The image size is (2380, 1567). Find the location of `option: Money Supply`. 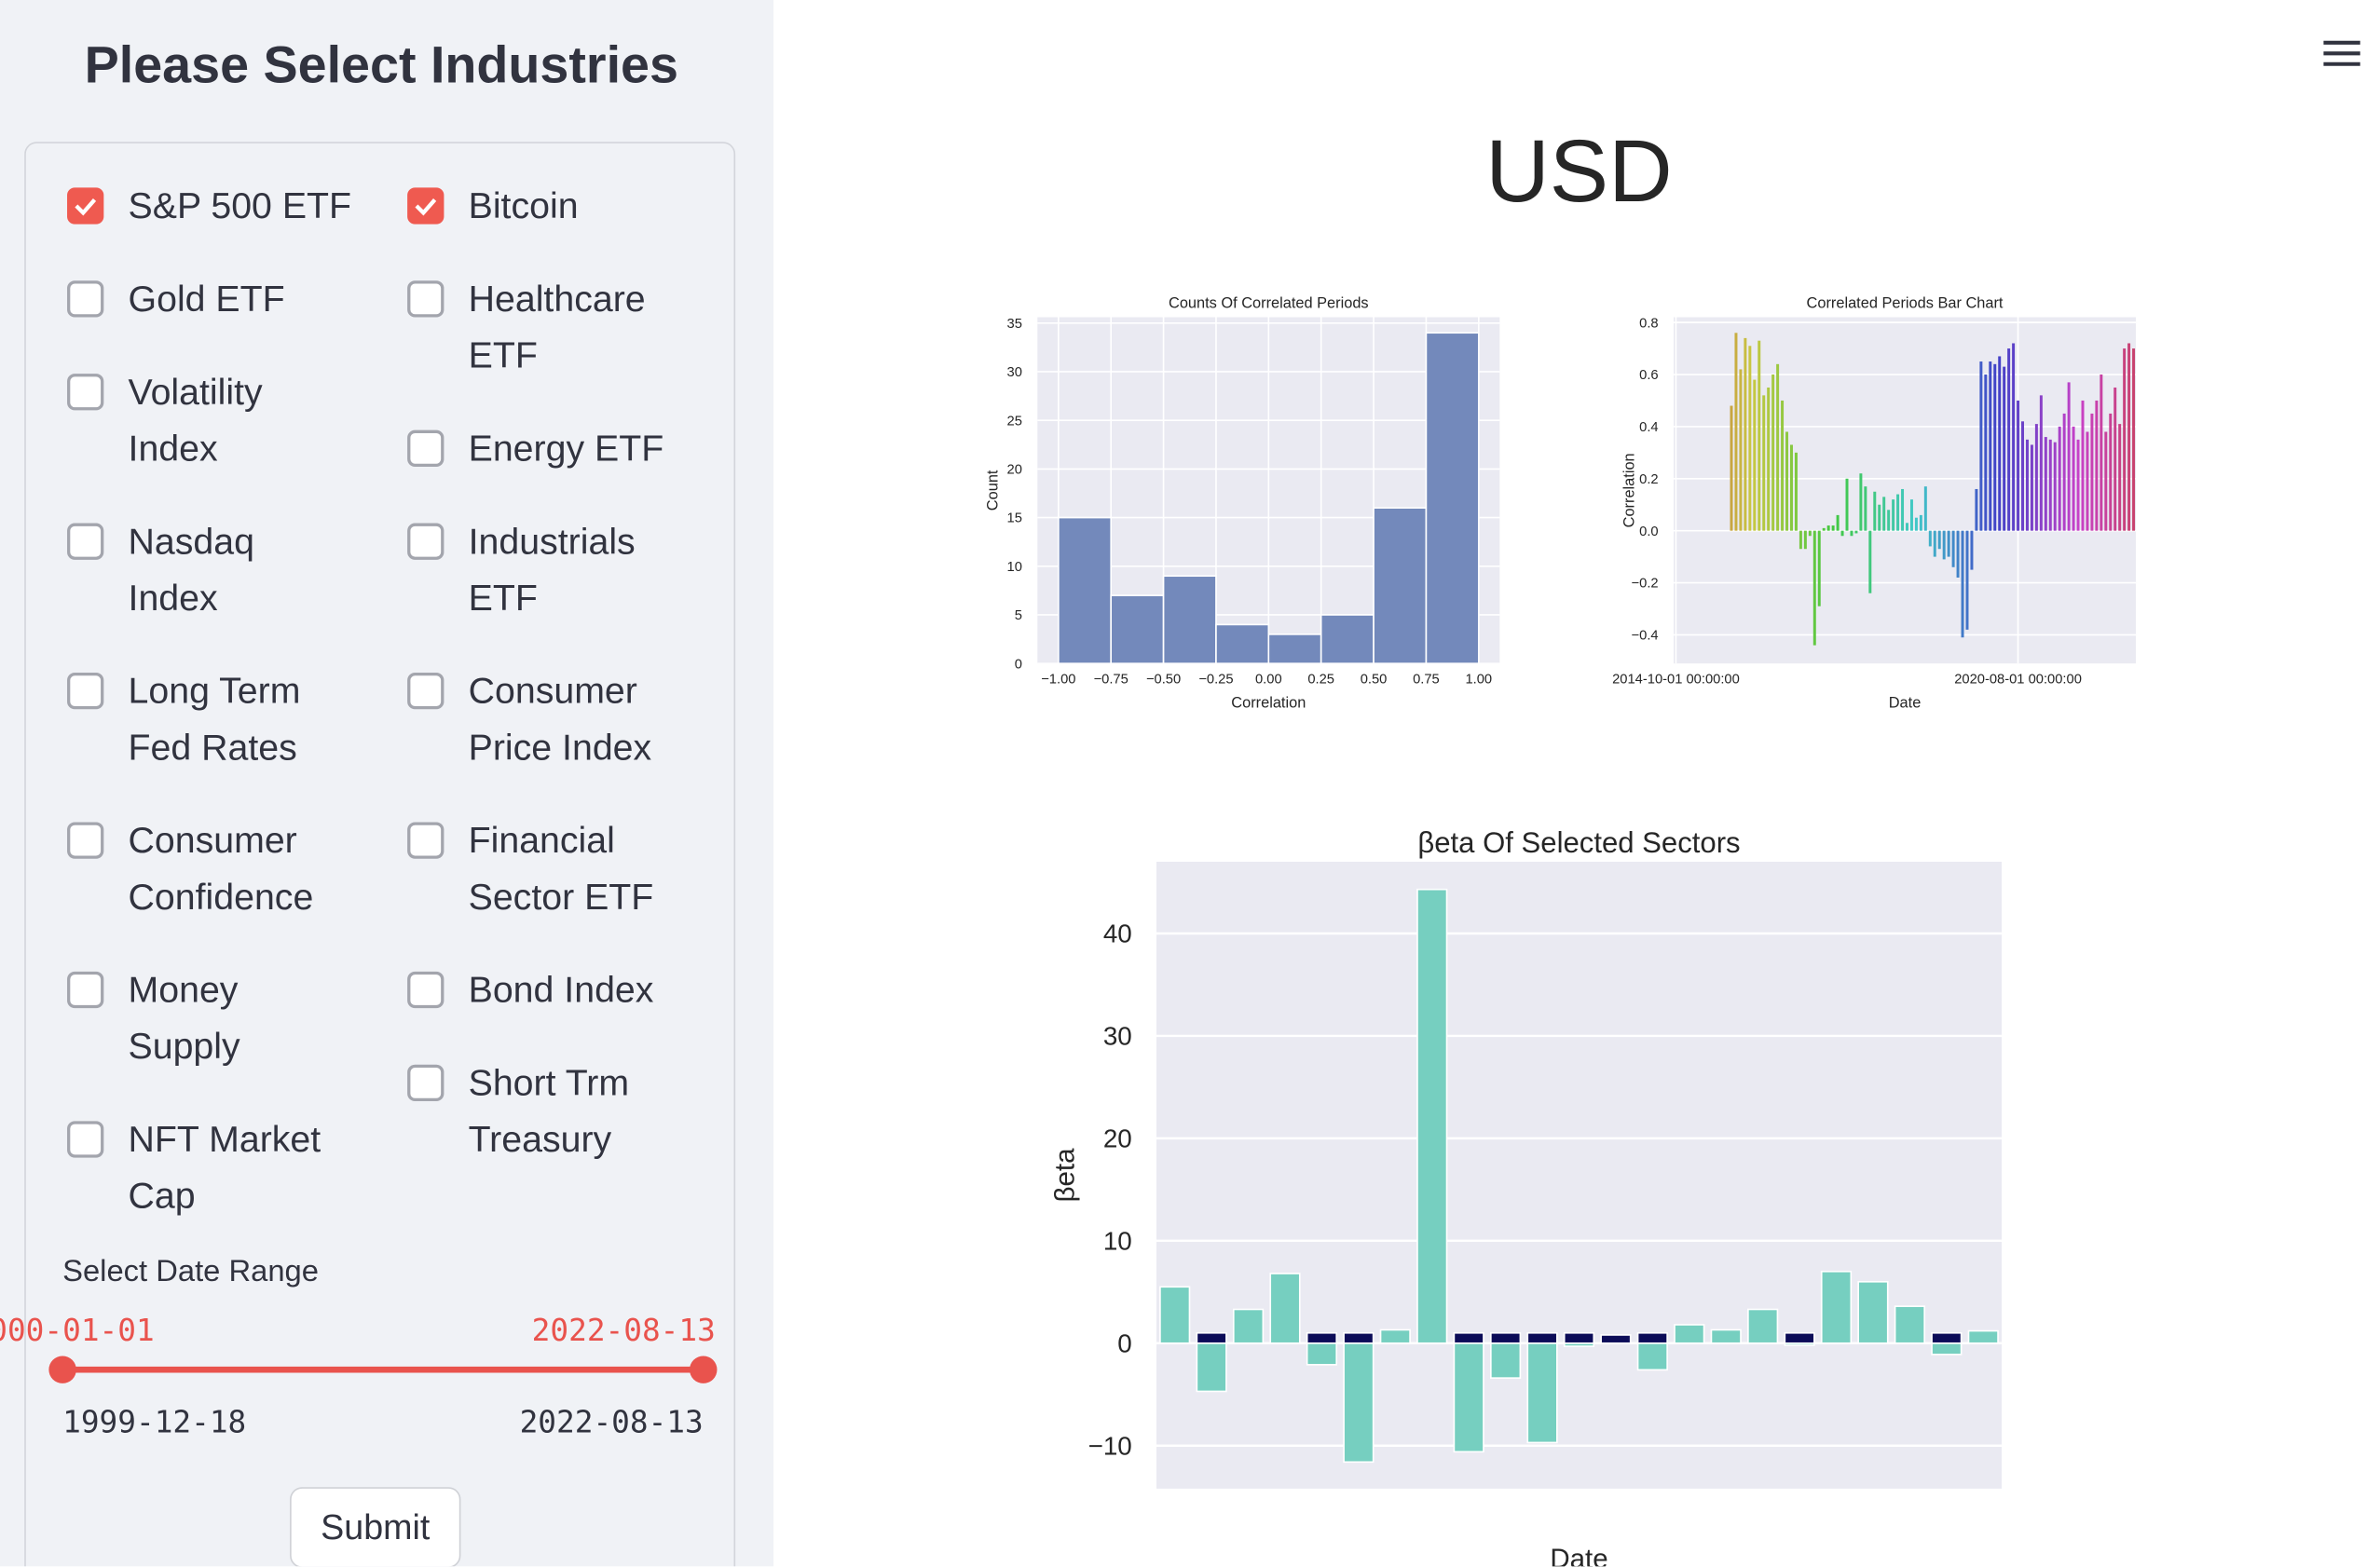

option: Money Supply is located at coordinates (210, 1018).